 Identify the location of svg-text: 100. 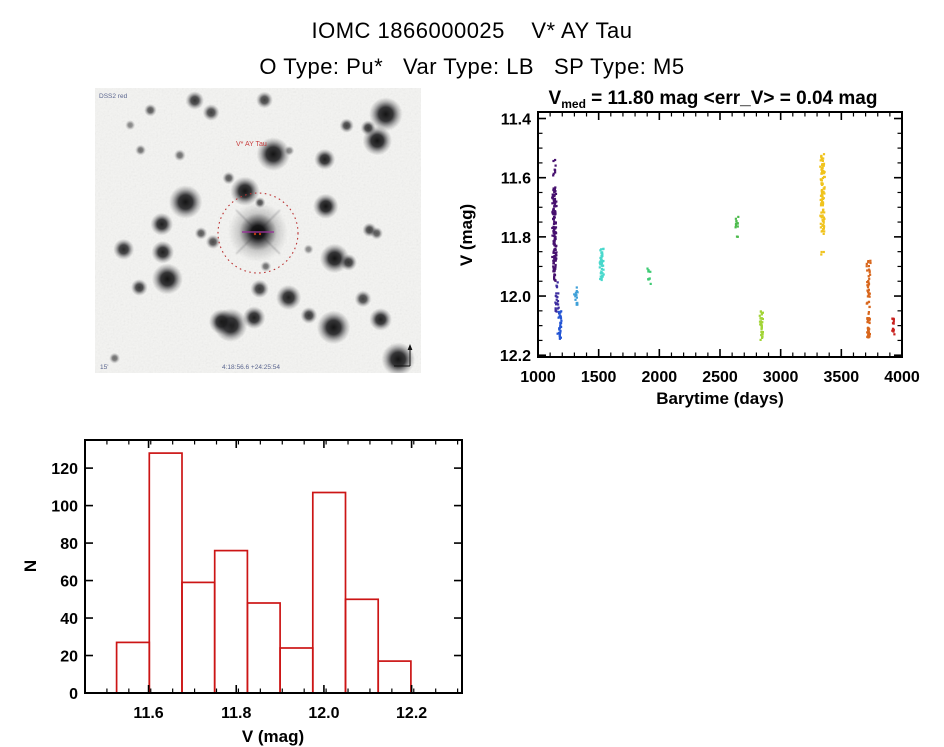
(64, 507).